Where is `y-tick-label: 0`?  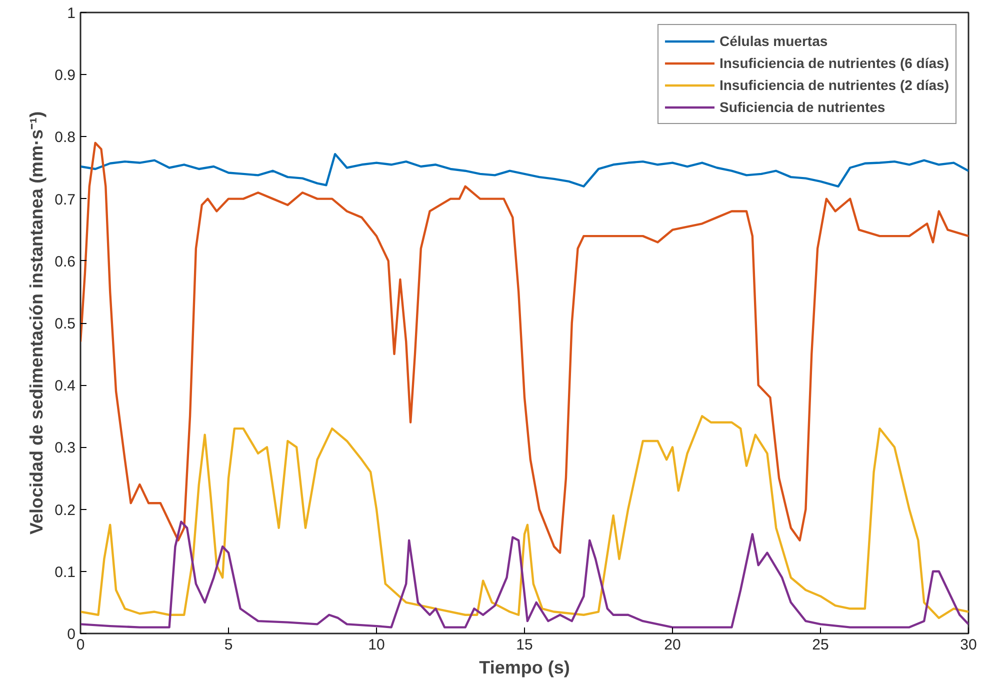
y-tick-label: 0 is located at coordinates (71, 634).